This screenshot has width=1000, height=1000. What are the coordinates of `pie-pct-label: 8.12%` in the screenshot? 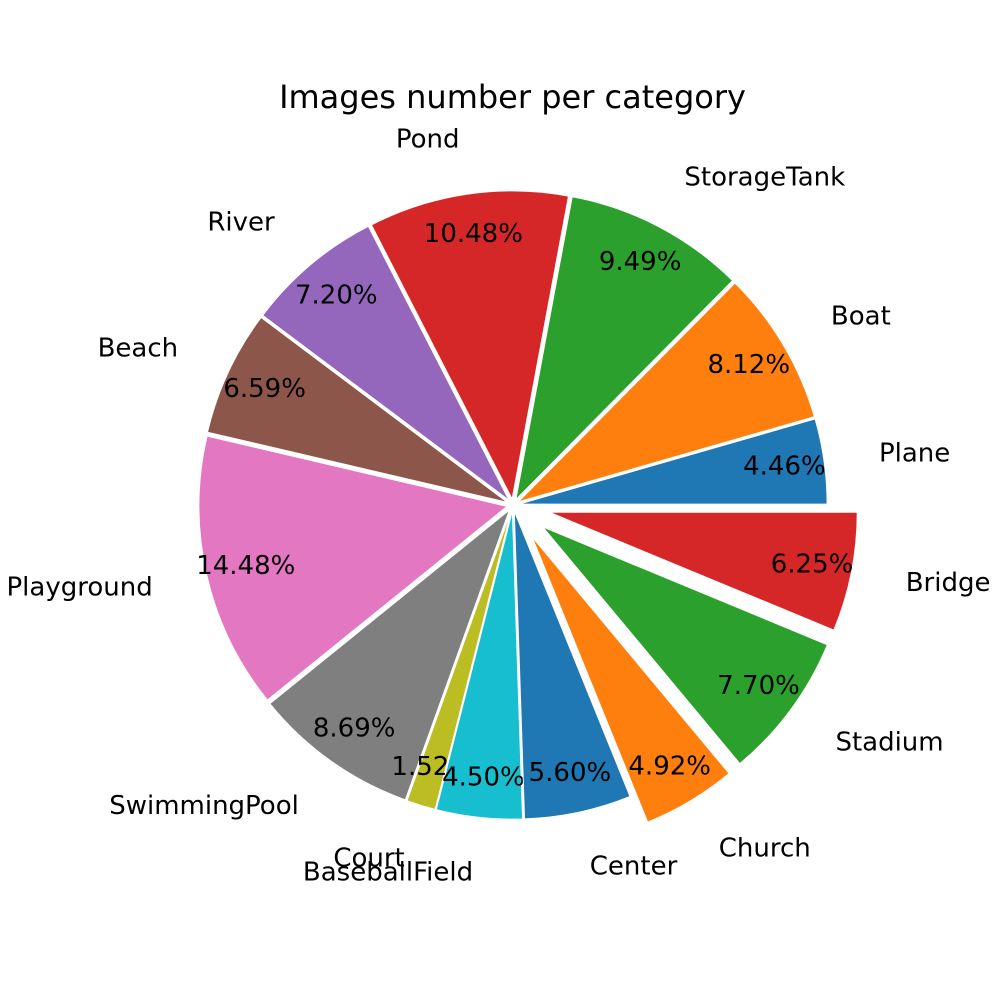 It's located at (748, 365).